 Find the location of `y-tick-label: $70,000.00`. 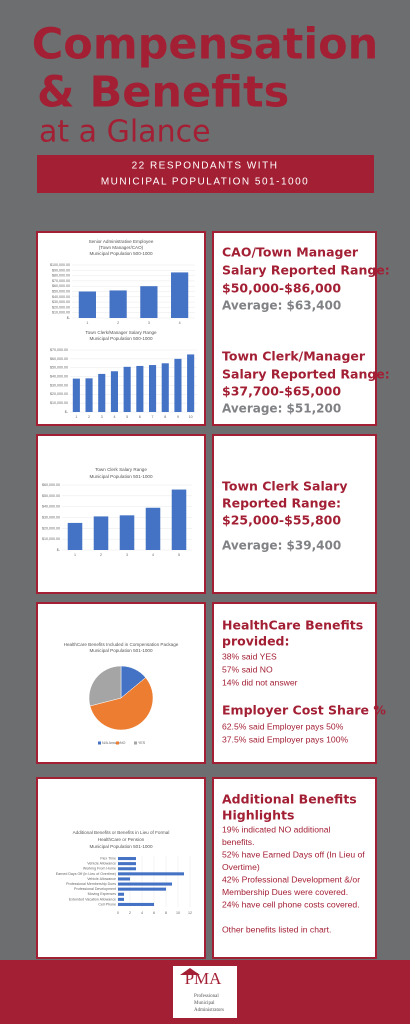

y-tick-label: $70,000.00 is located at coordinates (61, 281).